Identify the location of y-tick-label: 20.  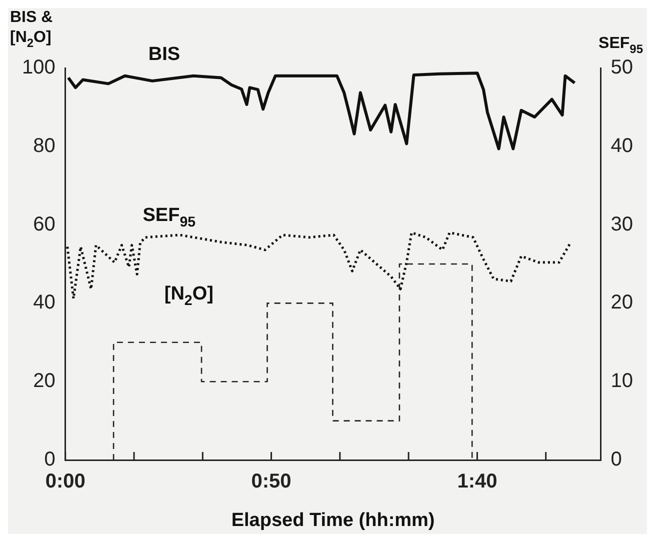
(44, 381).